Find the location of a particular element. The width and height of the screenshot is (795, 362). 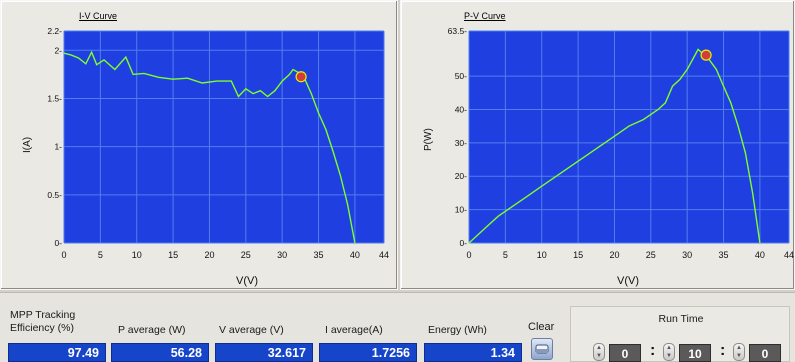

clear-label: Clear is located at coordinates (541, 327).